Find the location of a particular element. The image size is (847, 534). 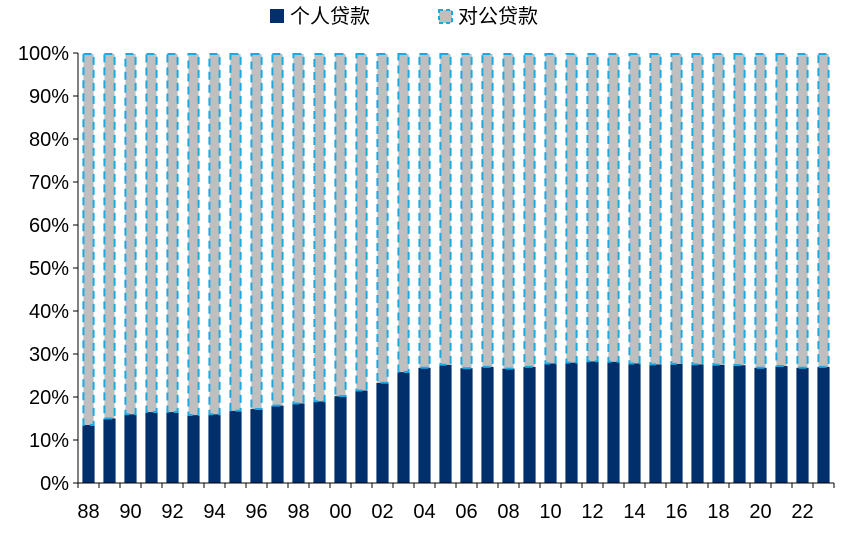

y-tick-label: 70% is located at coordinates (49, 183).